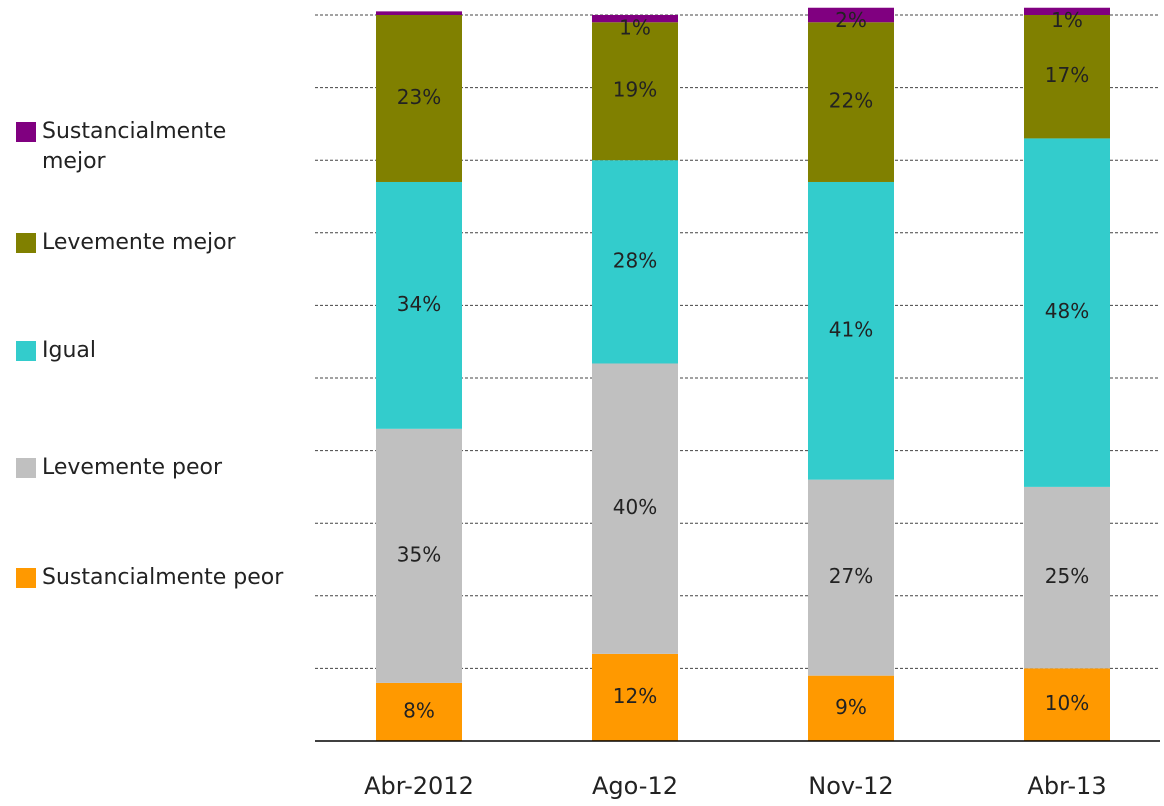  Describe the element at coordinates (419, 786) in the screenshot. I see `x-tick-label: Abr-2012` at that location.